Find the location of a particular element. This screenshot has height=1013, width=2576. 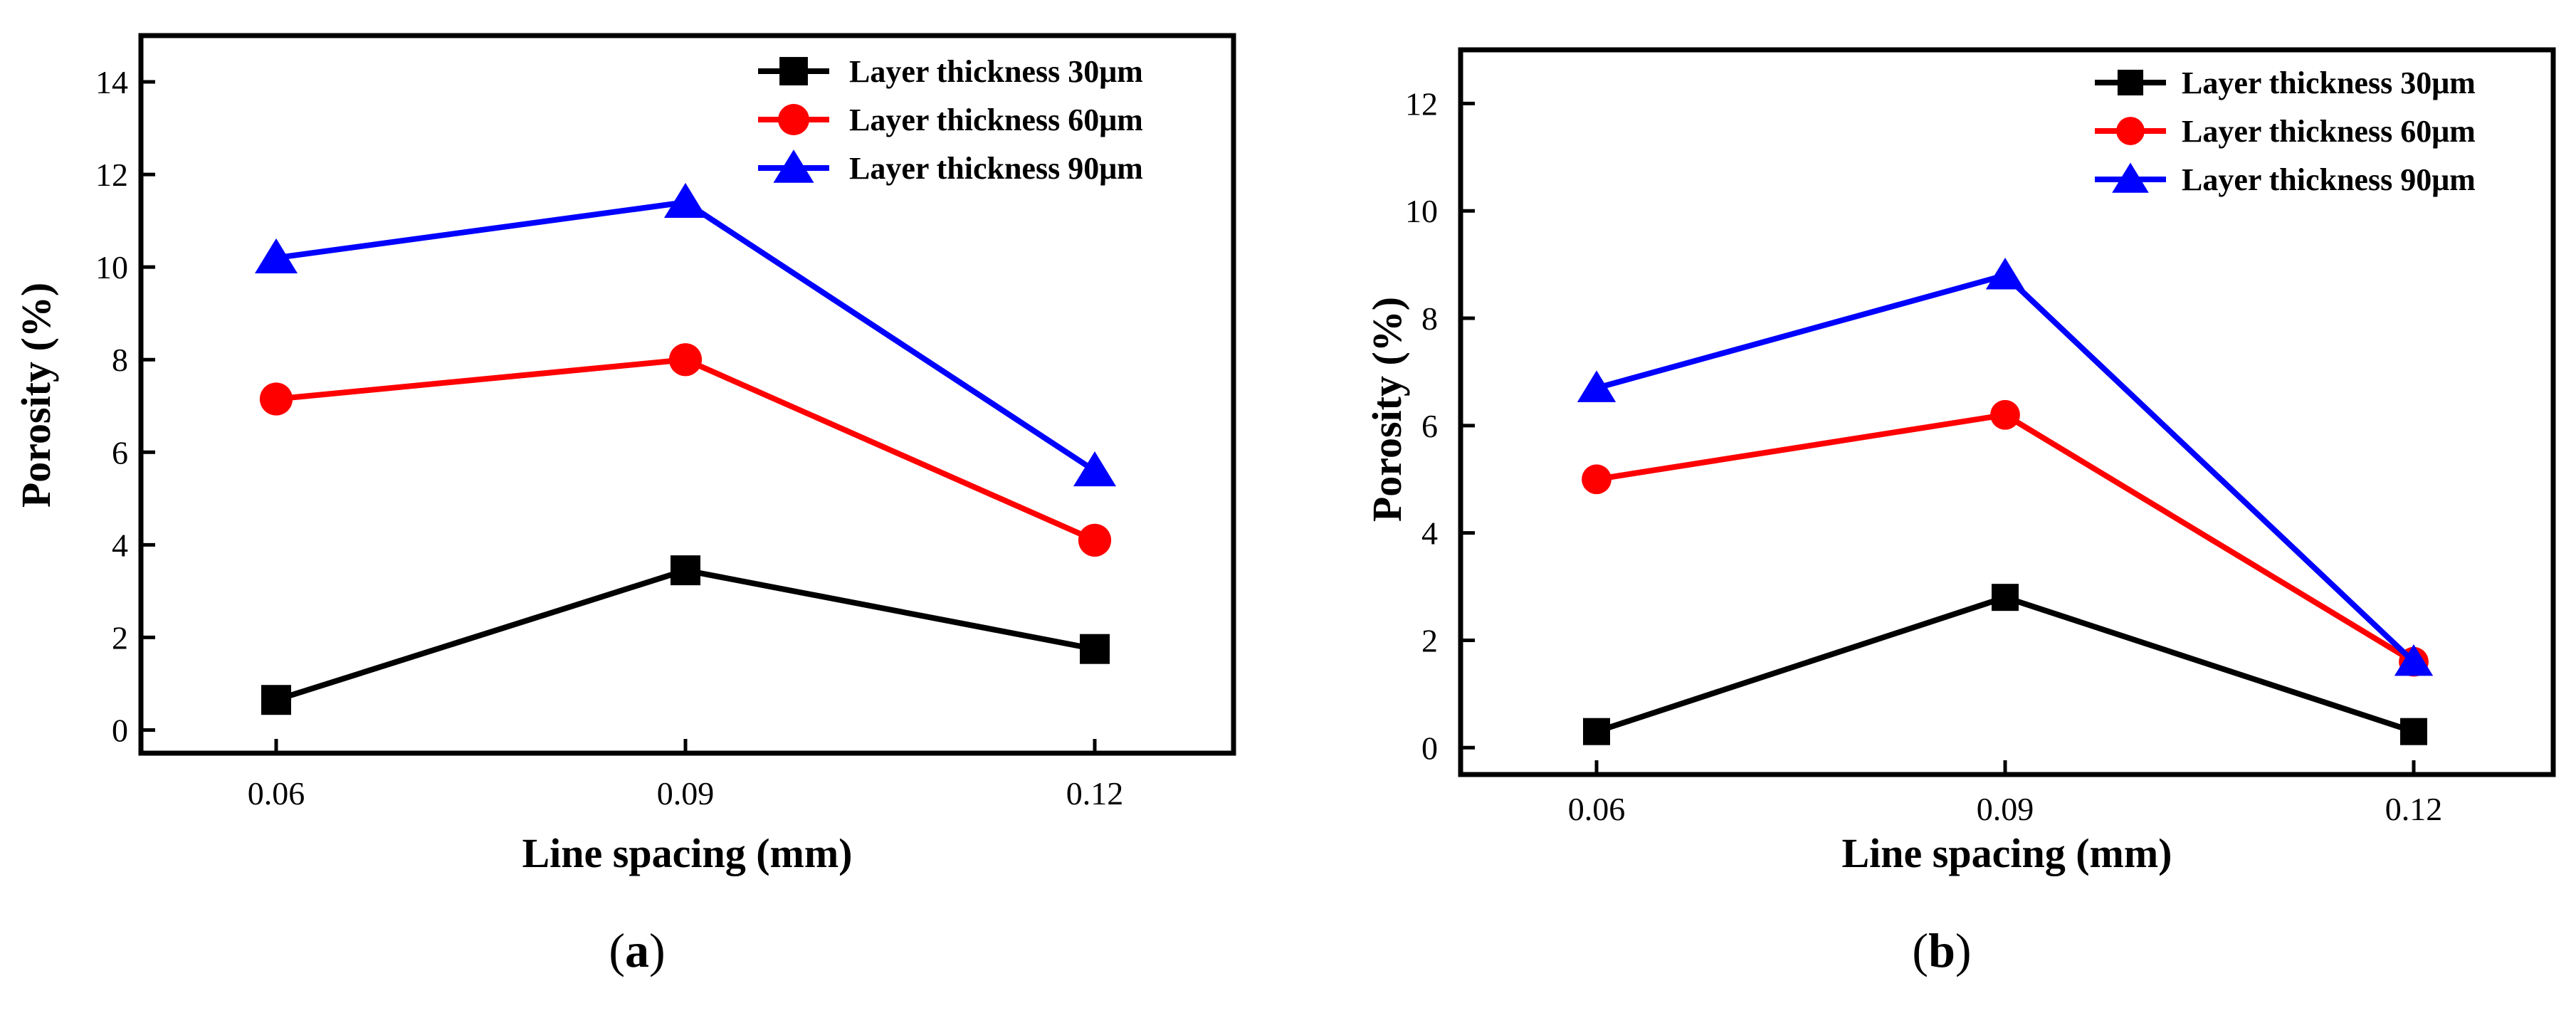

caption-a: (a) is located at coordinates (637, 950).